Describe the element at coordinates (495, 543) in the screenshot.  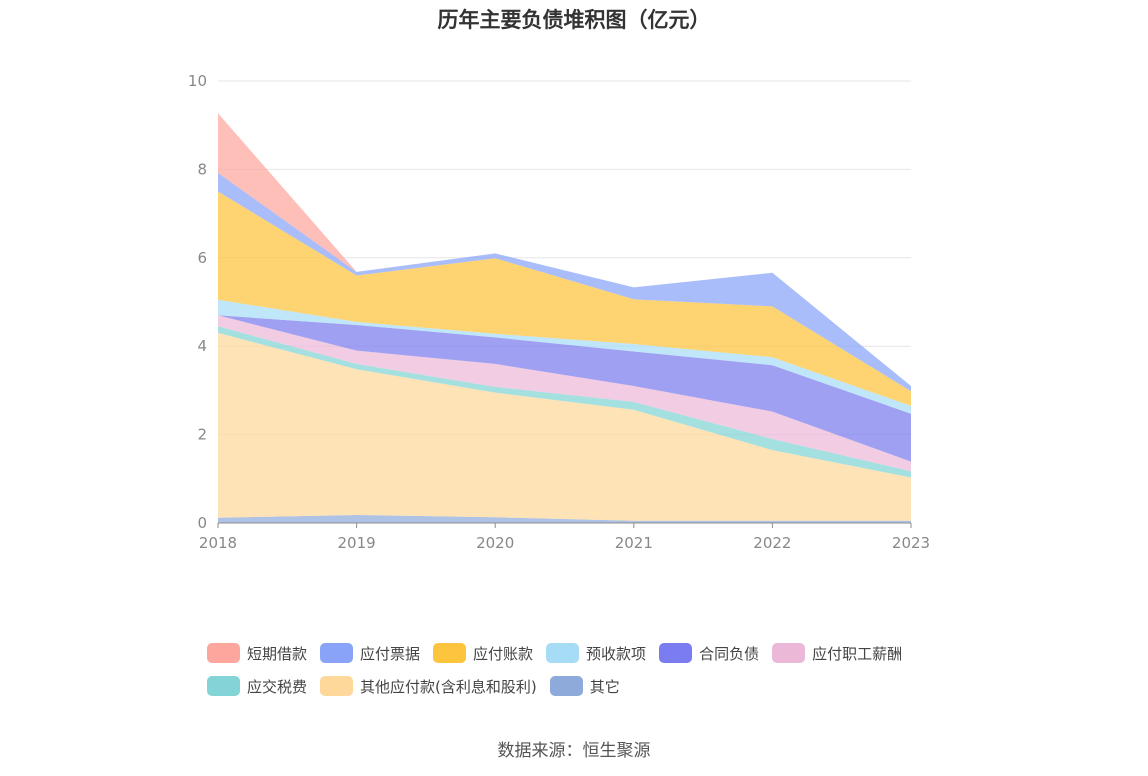
I see `x-tick-label: 2020` at that location.